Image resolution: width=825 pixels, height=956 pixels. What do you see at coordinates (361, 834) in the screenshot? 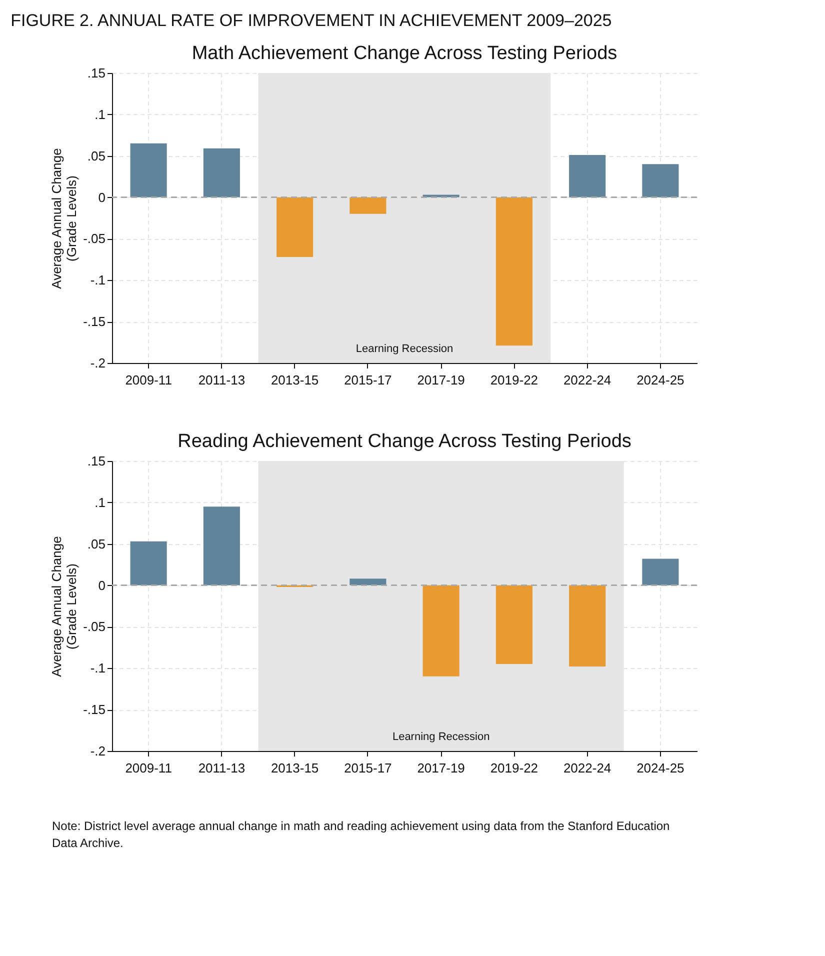
I see `text: Note: District level average annual change in math and reading achievement using data from the Stanford Education Data Archive.` at bounding box center [361, 834].